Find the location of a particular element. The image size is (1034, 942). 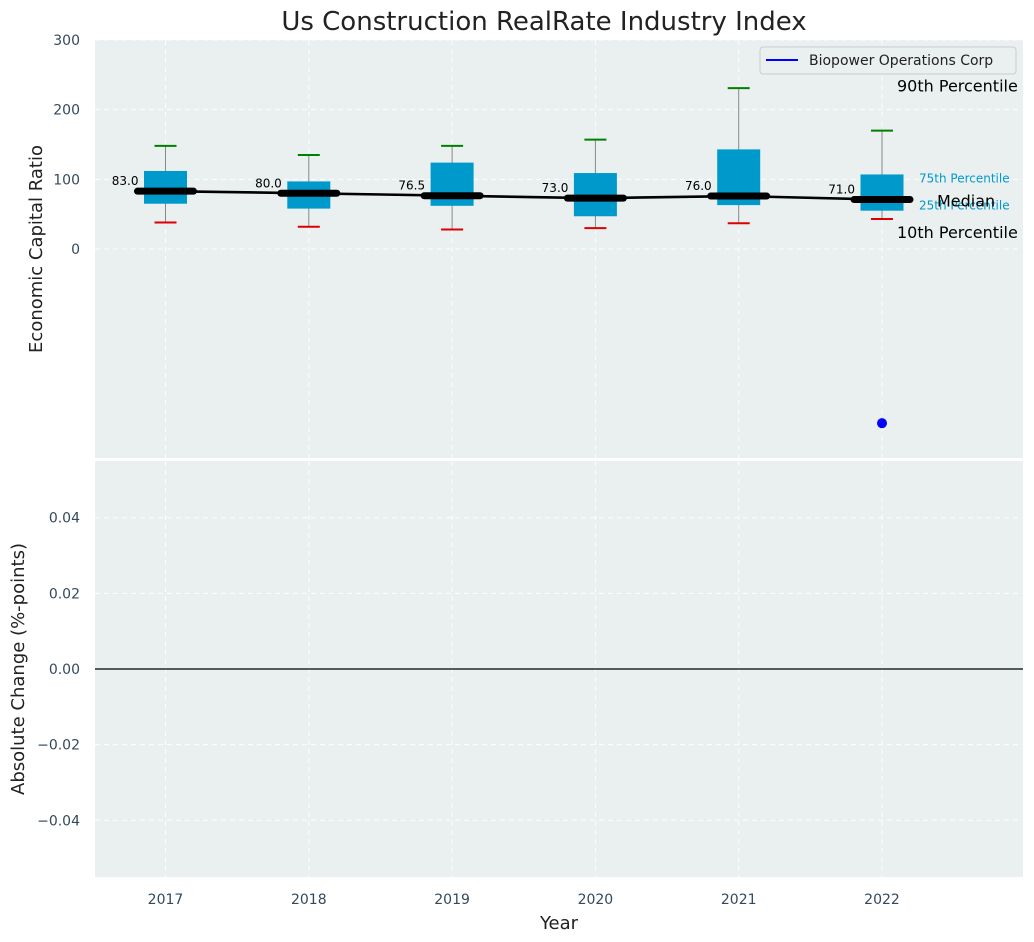

x-axis-label: Year is located at coordinates (559, 923).